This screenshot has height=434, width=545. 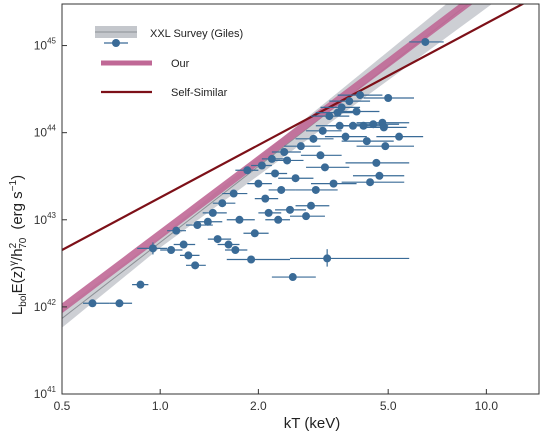 What do you see at coordinates (199, 93) in the screenshot?
I see `legend-self-similar-label: Self-Similar` at bounding box center [199, 93].